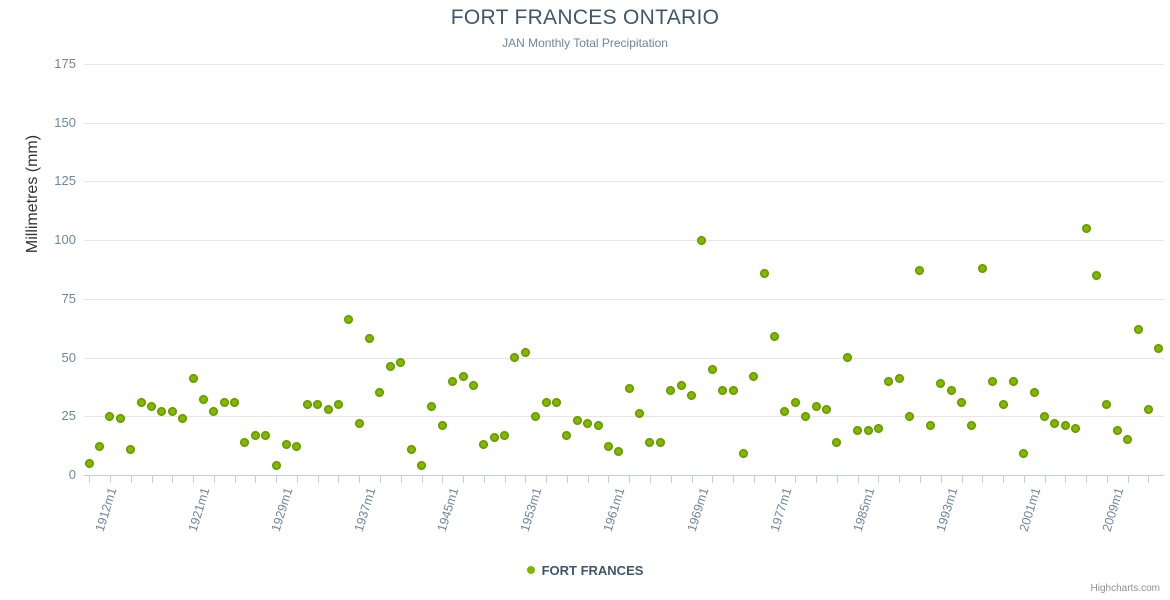  I want to click on chart-legend: FORT FRANCES, so click(585, 570).